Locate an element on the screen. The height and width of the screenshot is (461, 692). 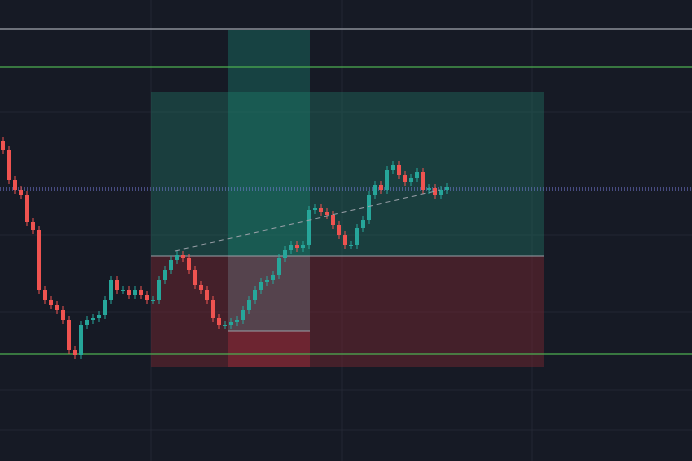
trend-line is located at coordinates (307, 220).